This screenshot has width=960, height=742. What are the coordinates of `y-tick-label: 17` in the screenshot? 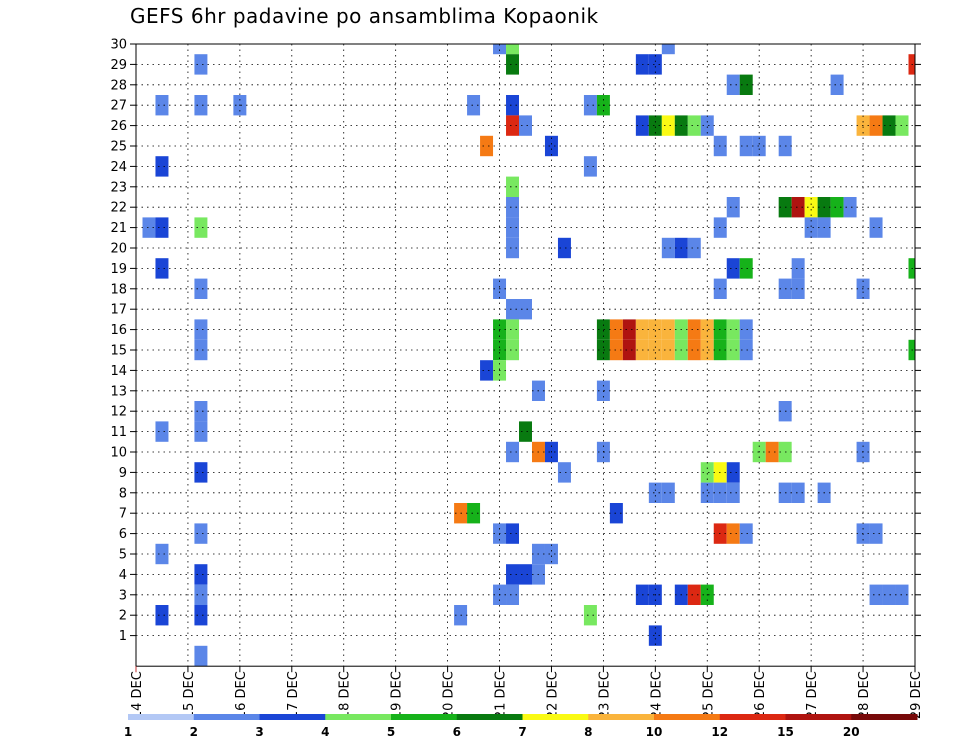 It's located at (118, 310).